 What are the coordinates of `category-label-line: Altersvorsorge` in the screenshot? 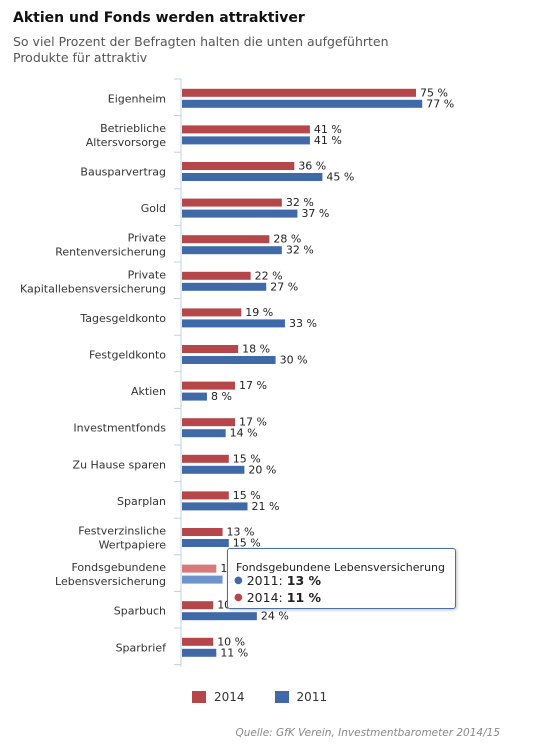 It's located at (126, 142).